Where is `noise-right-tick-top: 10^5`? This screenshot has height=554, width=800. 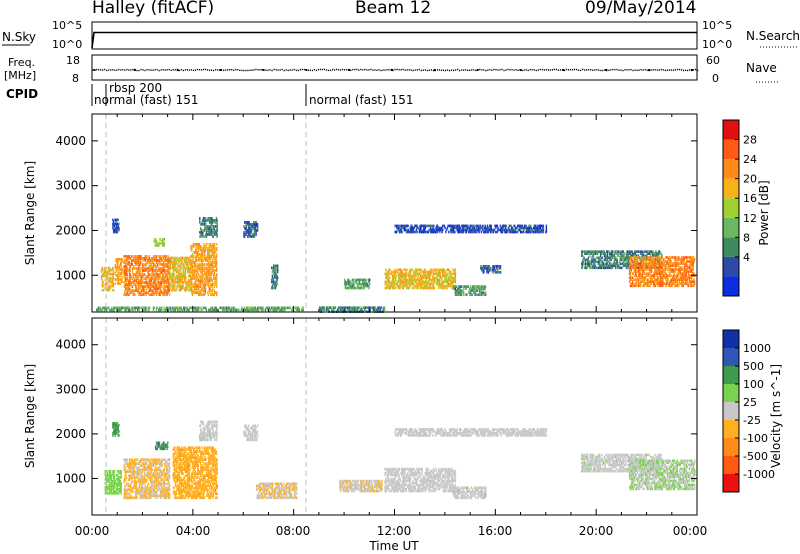
noise-right-tick-top: 10^5 is located at coordinates (717, 25).